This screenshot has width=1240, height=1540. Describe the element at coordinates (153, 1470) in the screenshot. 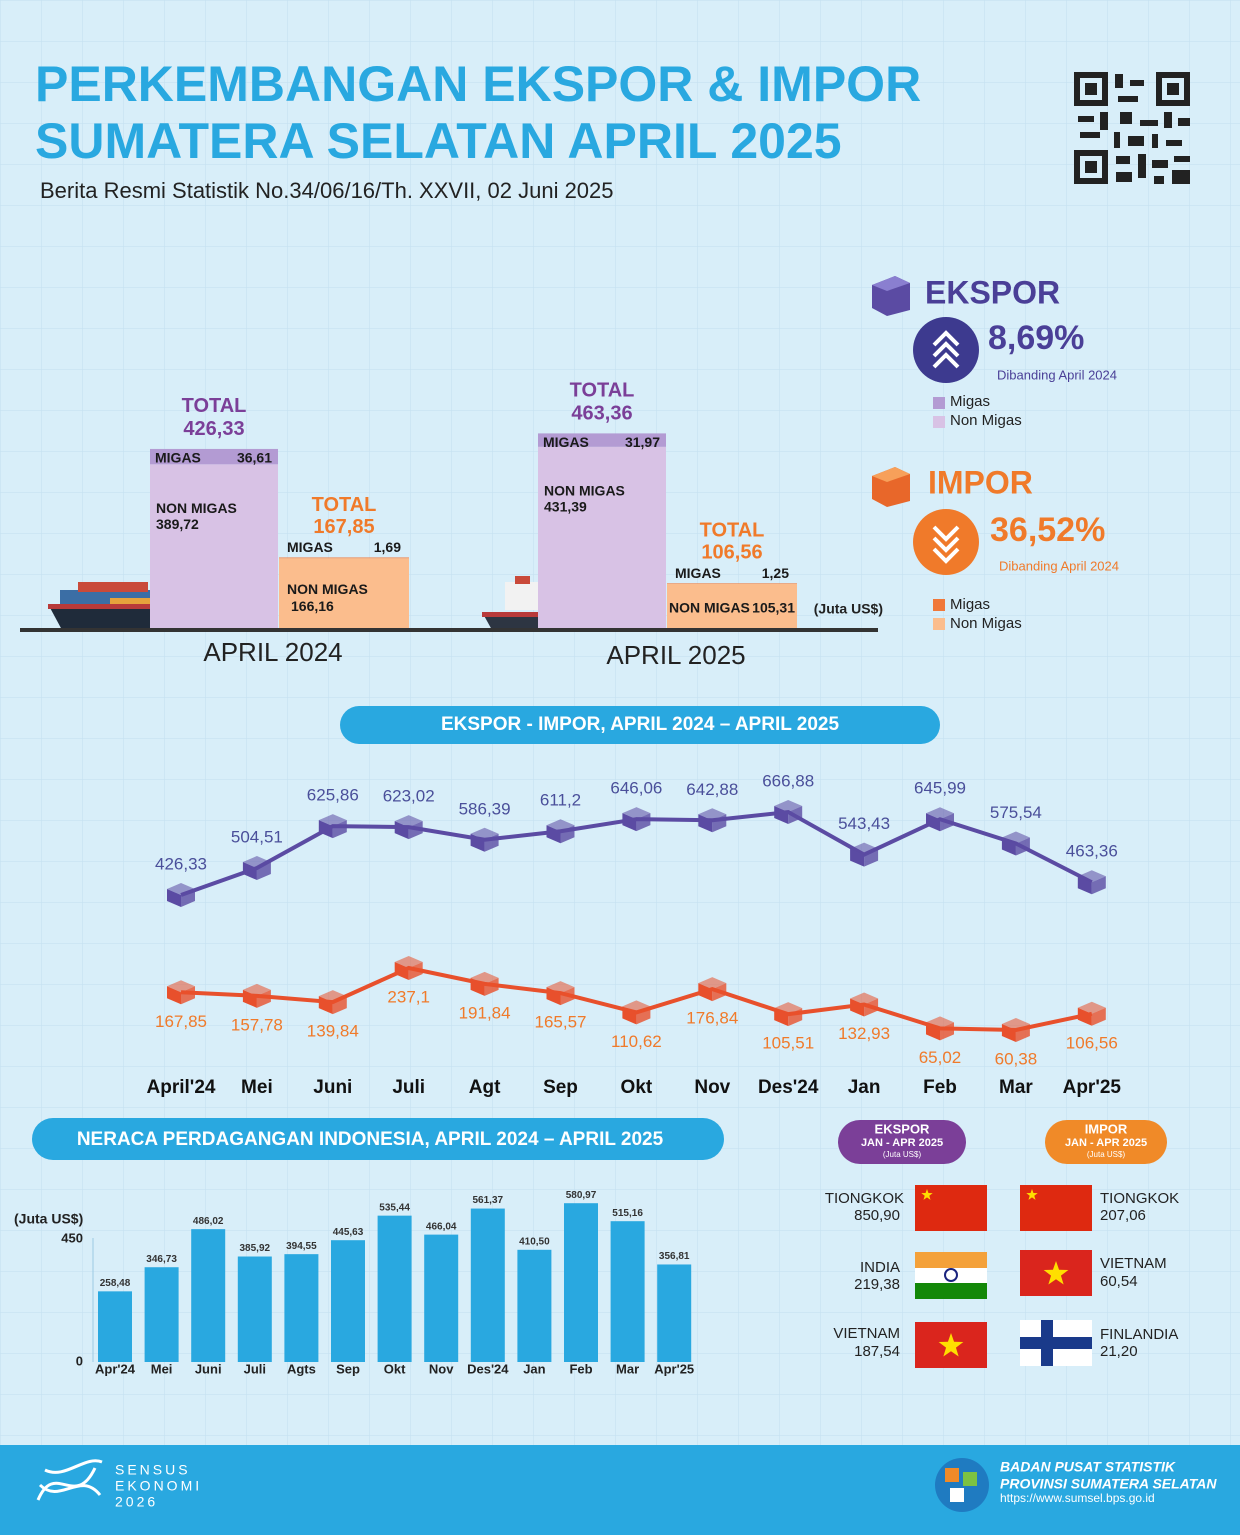

I see `footer-brand: SENSUS` at that location.